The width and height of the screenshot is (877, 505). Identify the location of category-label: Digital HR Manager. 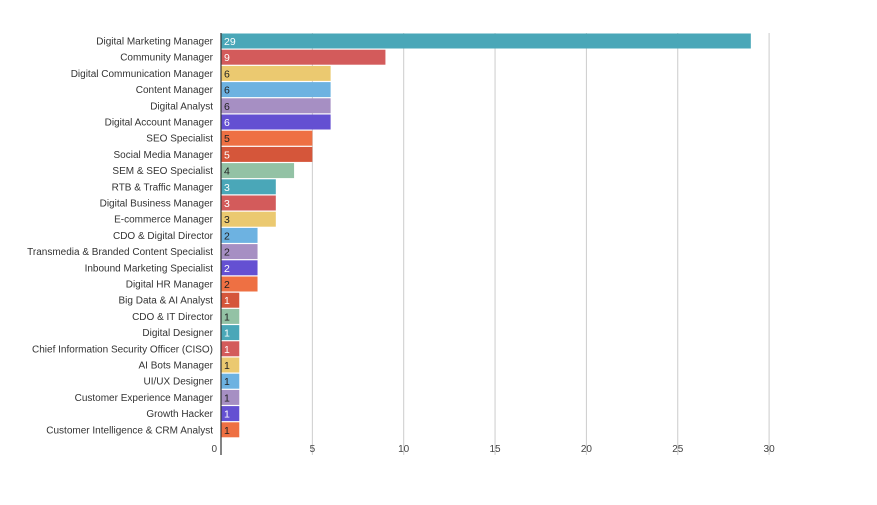
(170, 285).